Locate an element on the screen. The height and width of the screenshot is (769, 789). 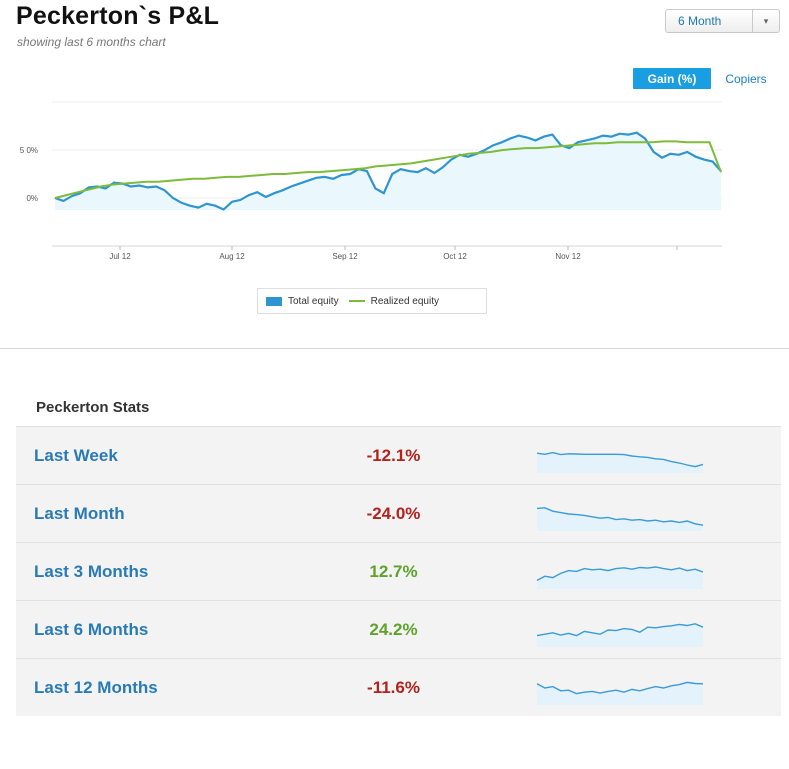
stat-period-link: Last 3 Months is located at coordinates (91, 571).